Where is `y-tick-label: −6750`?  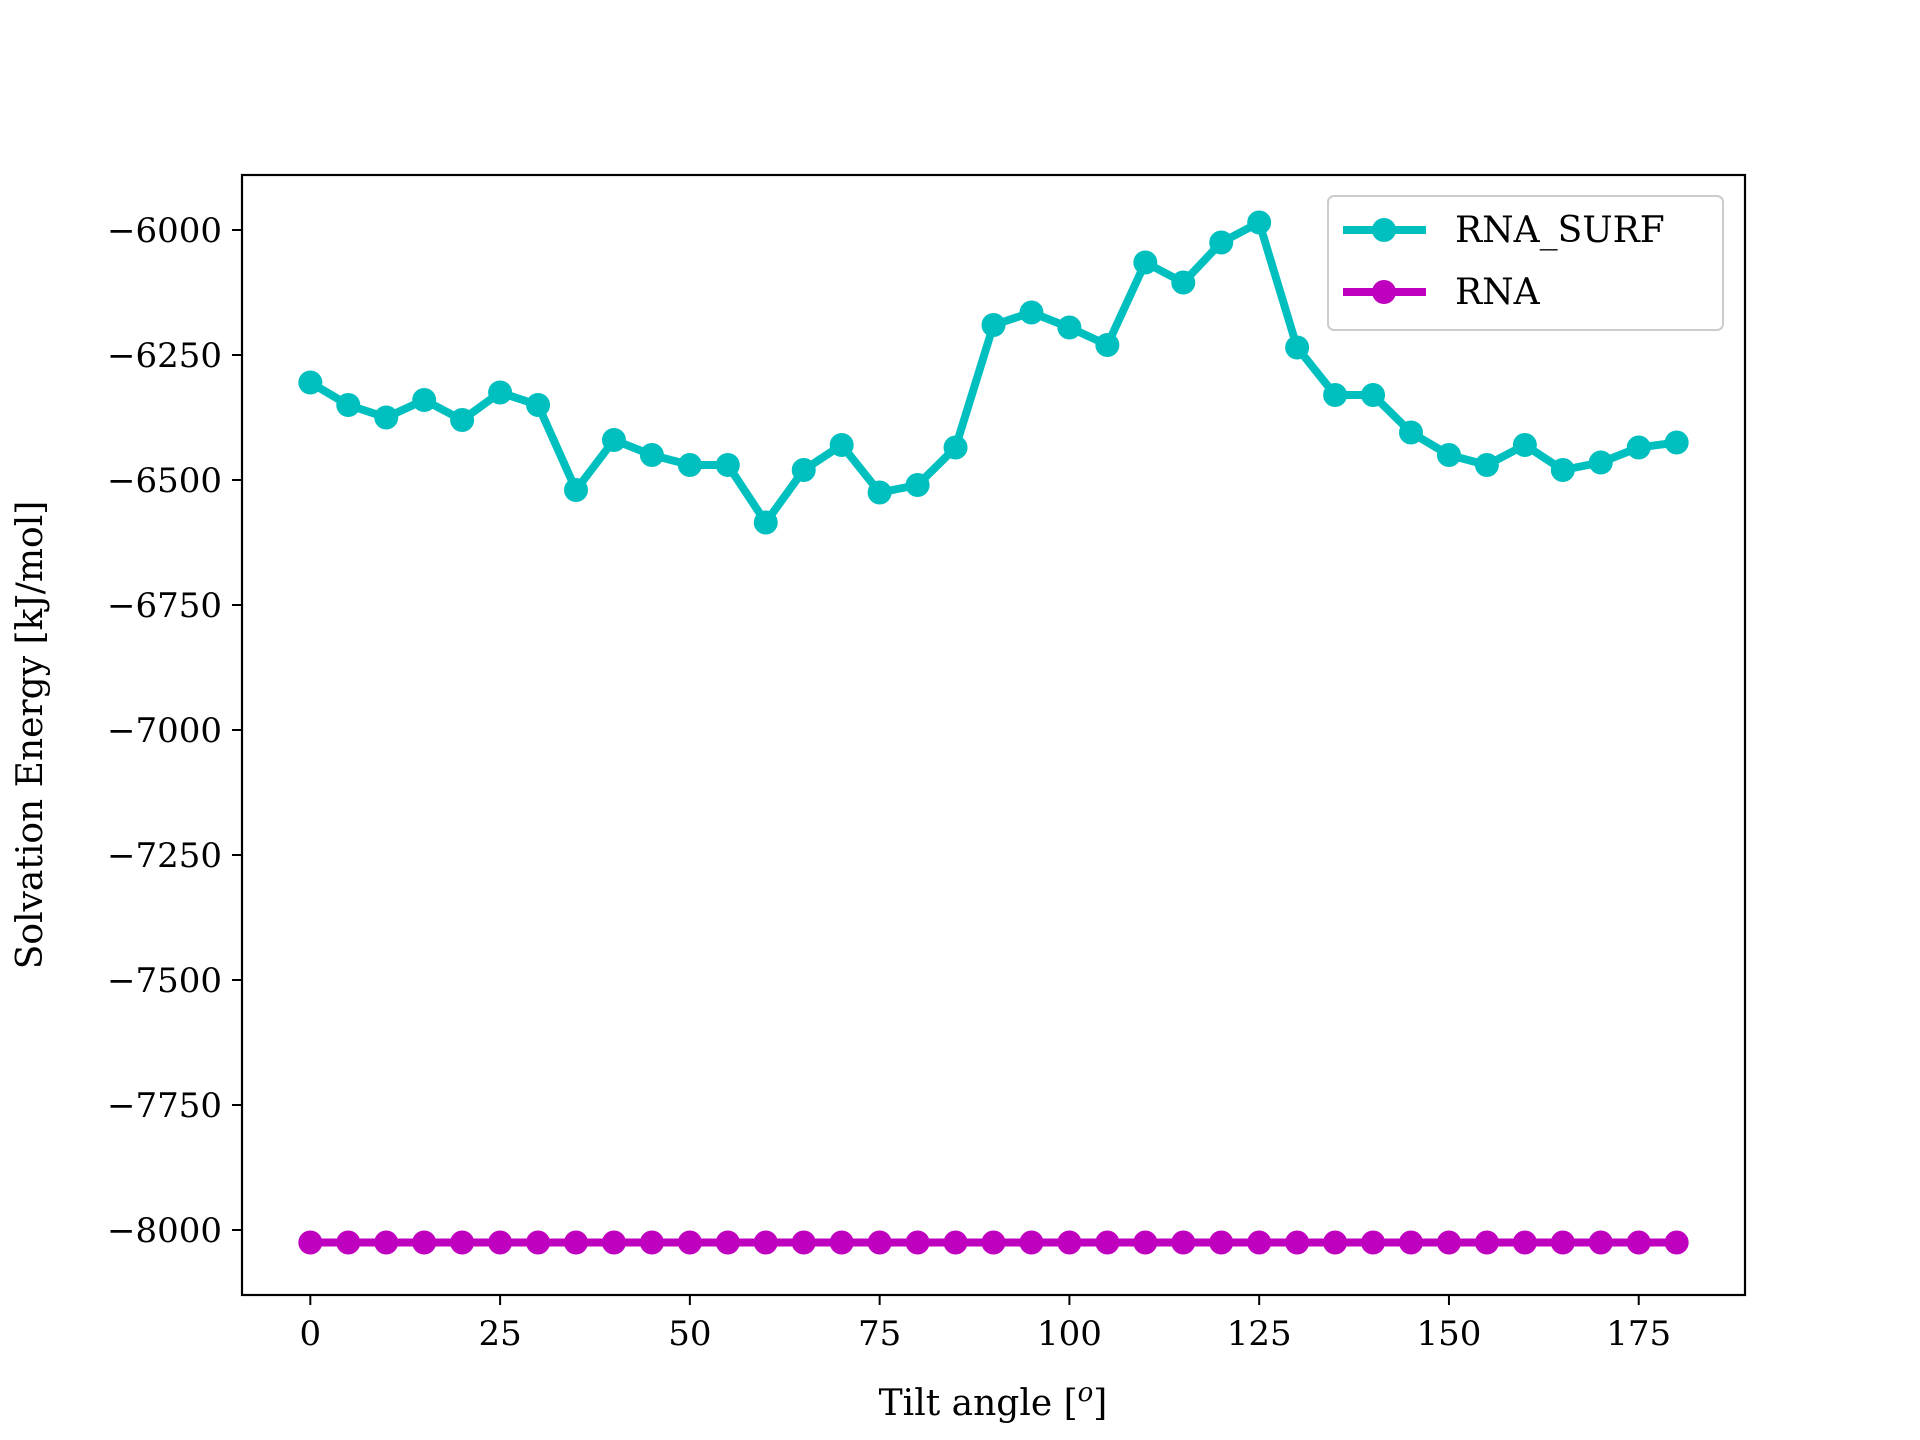
y-tick-label: −6750 is located at coordinates (164, 606).